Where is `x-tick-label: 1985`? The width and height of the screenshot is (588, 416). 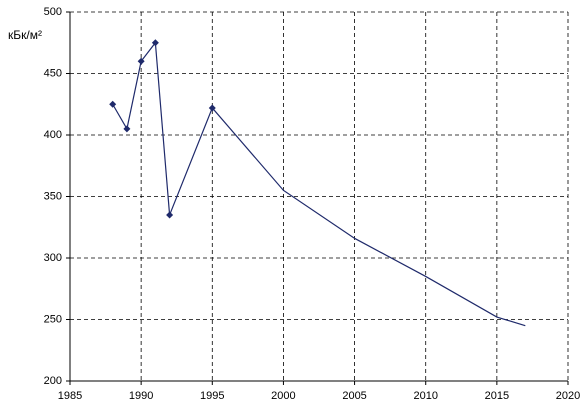 x-tick-label: 1985 is located at coordinates (70, 396).